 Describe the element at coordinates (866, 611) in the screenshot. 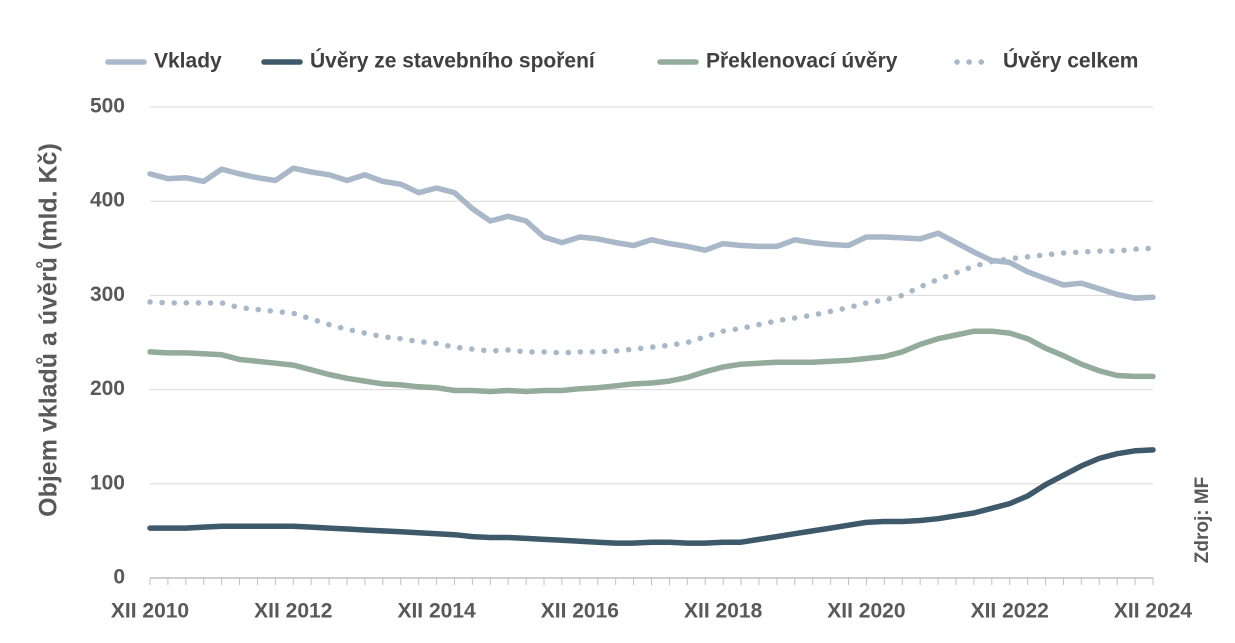

I see `x-tick-label: XII 2020` at that location.